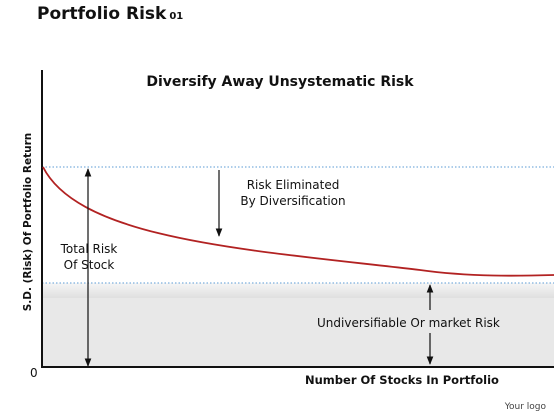  I want to click on total-risk-label-line-2: Of Stock, so click(89, 265).